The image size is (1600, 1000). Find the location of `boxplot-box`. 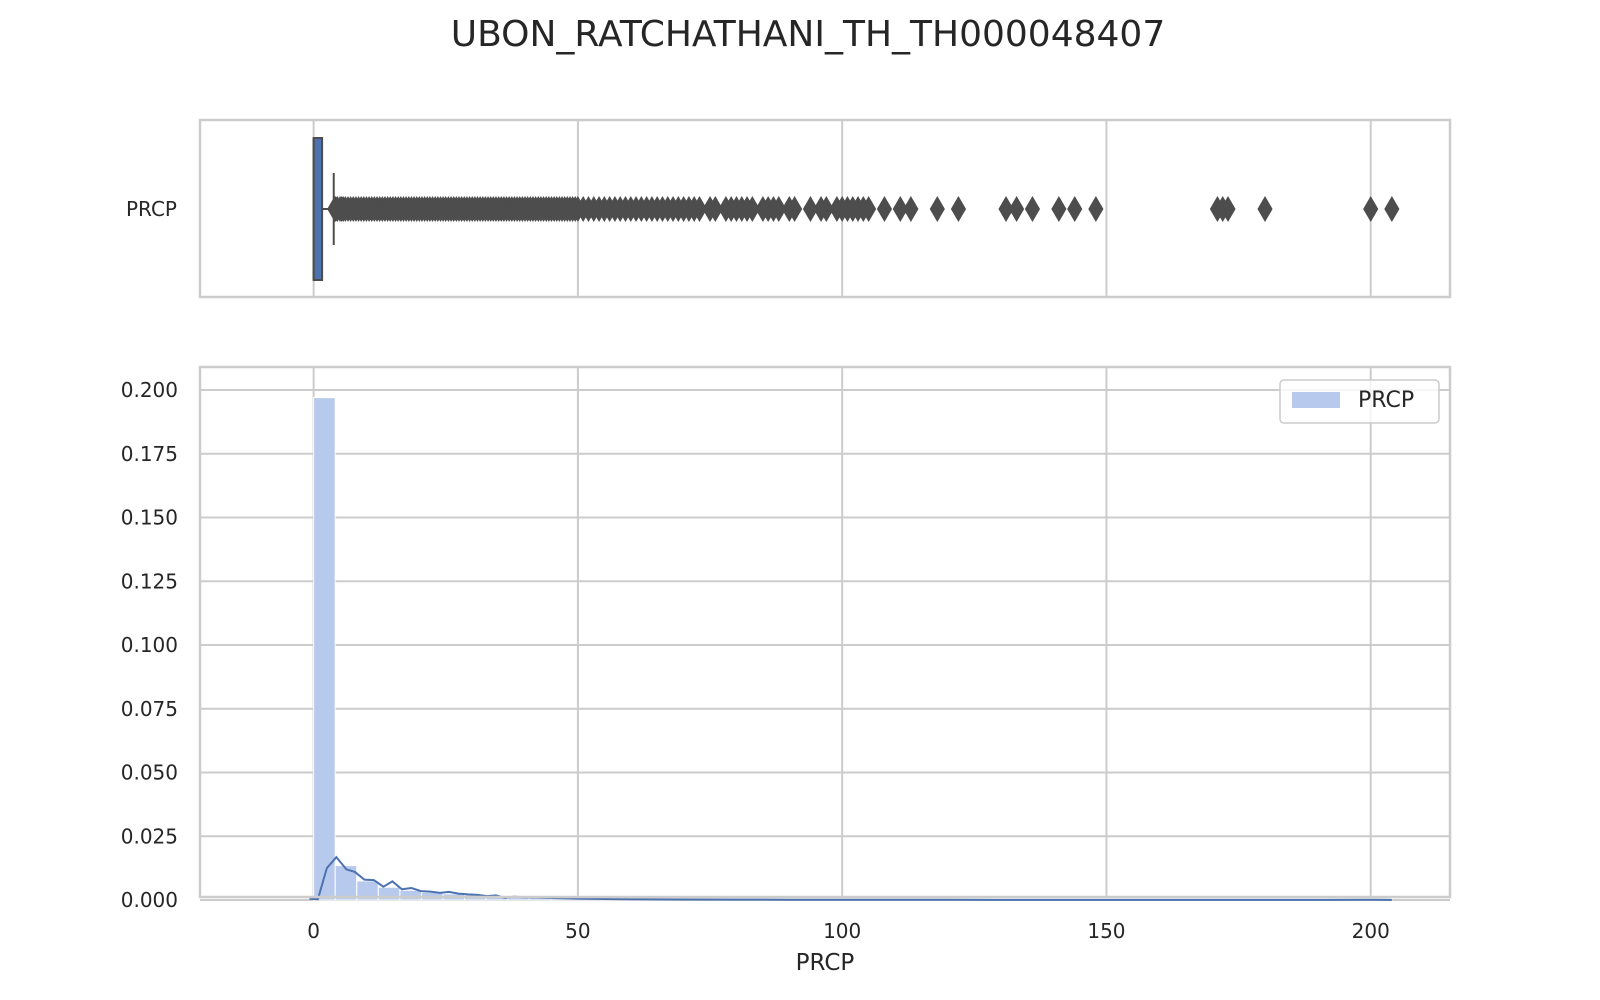

boxplot-box is located at coordinates (318, 209).